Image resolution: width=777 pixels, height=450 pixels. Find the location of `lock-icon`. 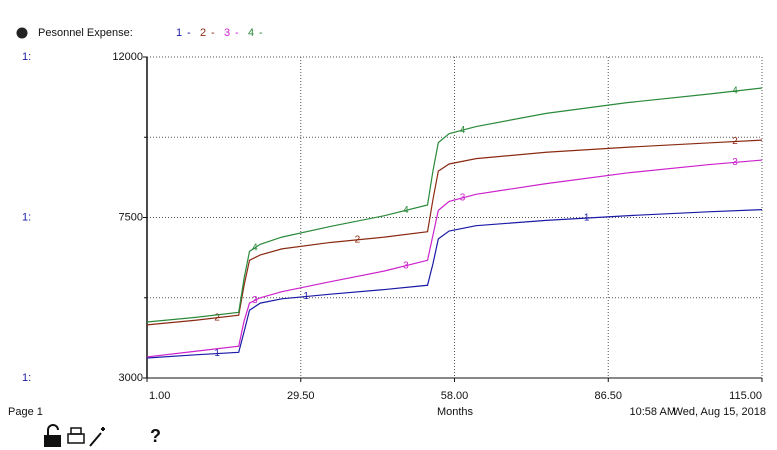

lock-icon is located at coordinates (52, 435).